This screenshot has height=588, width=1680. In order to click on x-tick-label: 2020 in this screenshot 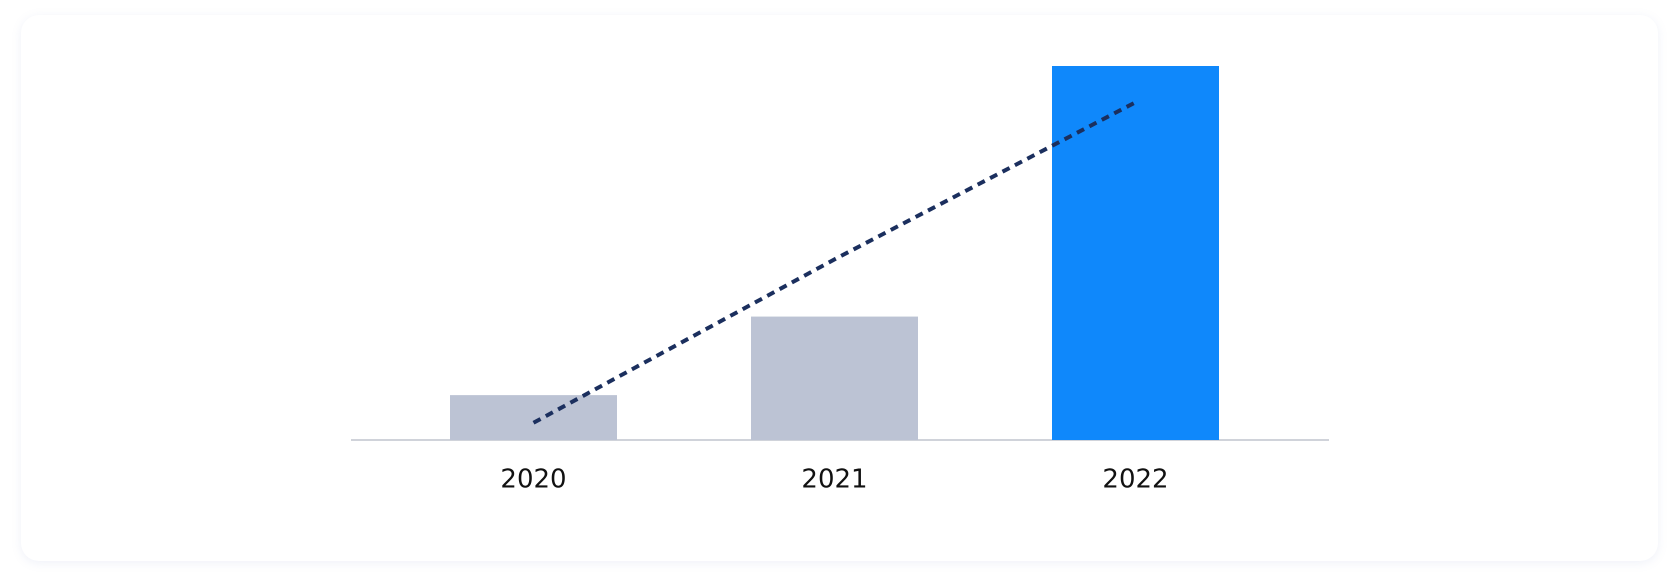, I will do `click(533, 480)`.